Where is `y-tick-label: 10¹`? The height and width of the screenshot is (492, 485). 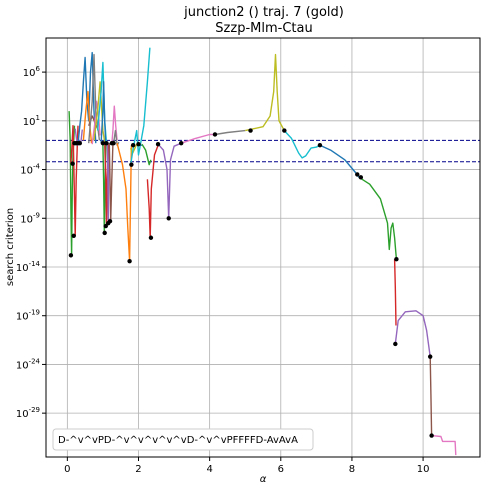 y-tick-label: 10¹ is located at coordinates (31, 121).